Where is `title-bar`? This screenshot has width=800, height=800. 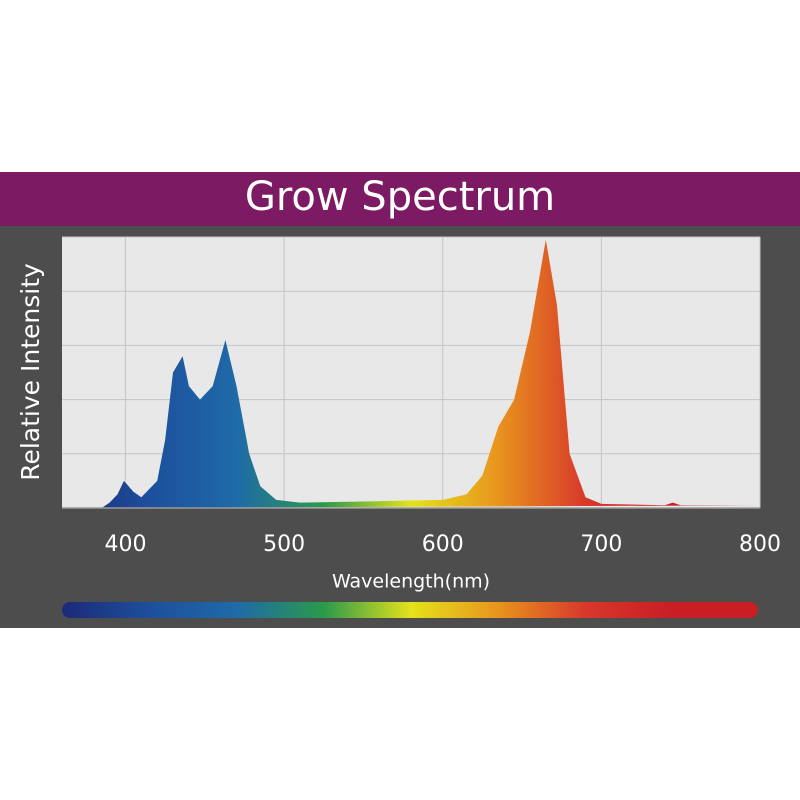
title-bar is located at coordinates (400, 199).